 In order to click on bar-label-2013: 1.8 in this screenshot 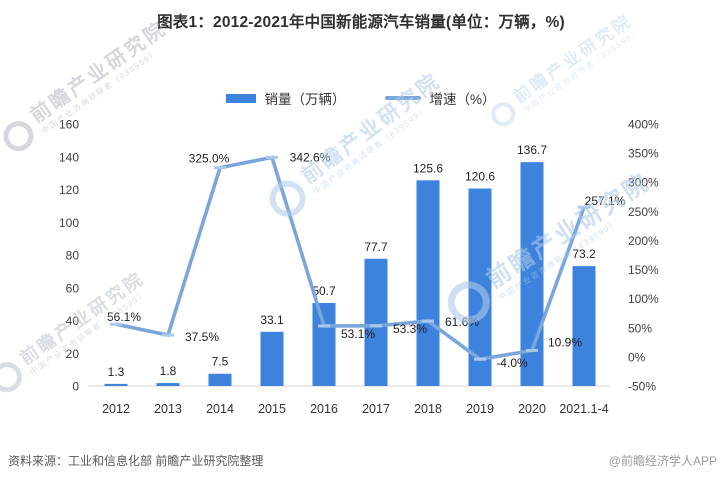, I will do `click(168, 371)`.